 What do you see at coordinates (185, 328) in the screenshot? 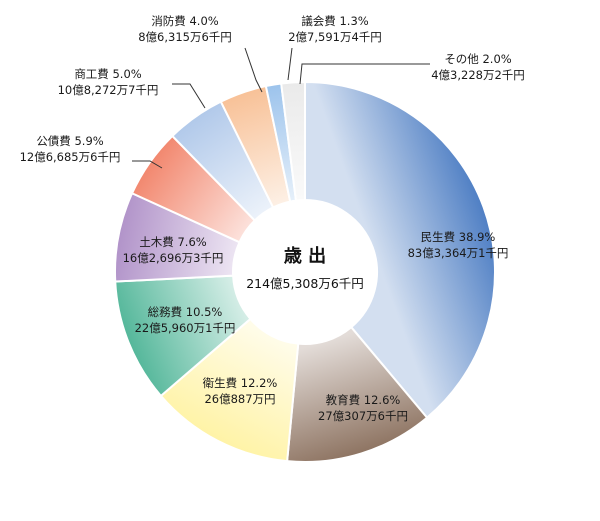
I see `slice-amount-somu: 22億5,960万1千円` at bounding box center [185, 328].